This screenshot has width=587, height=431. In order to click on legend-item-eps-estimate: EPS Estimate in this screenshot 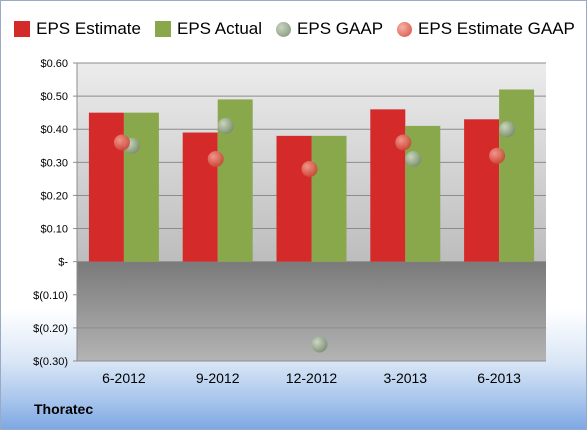, I will do `click(77, 29)`.